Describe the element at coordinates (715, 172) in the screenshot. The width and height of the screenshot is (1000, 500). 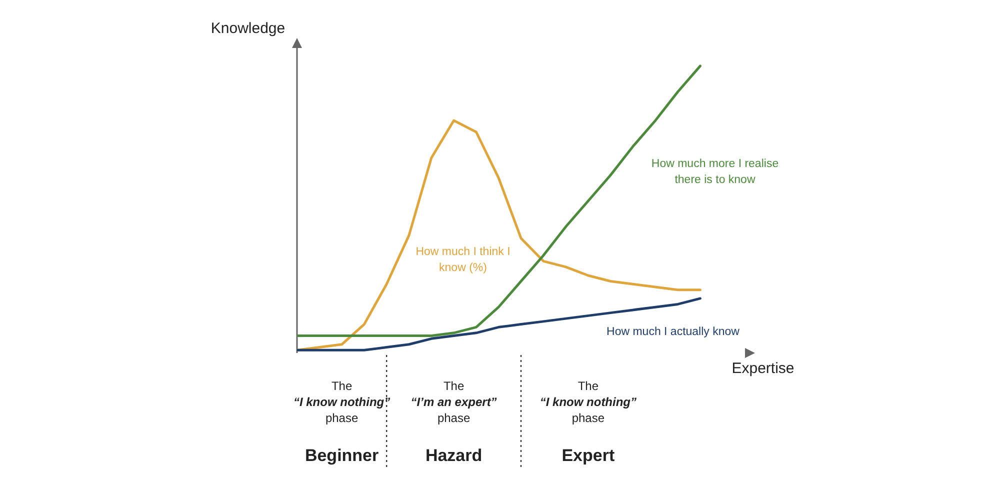
I see `series-label: How much more I realise there is to know` at that location.